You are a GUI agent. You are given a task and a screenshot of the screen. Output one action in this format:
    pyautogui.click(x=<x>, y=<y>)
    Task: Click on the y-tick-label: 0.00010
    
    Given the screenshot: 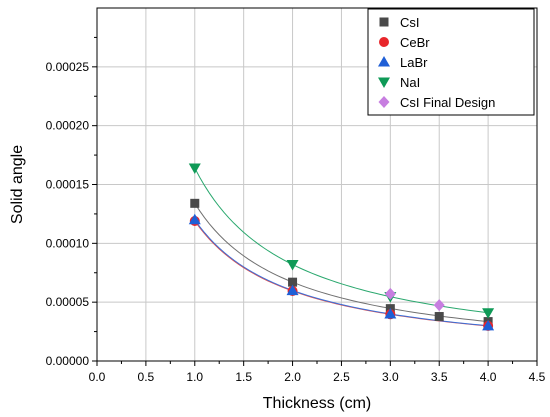 What is the action you would take?
    pyautogui.click(x=68, y=243)
    